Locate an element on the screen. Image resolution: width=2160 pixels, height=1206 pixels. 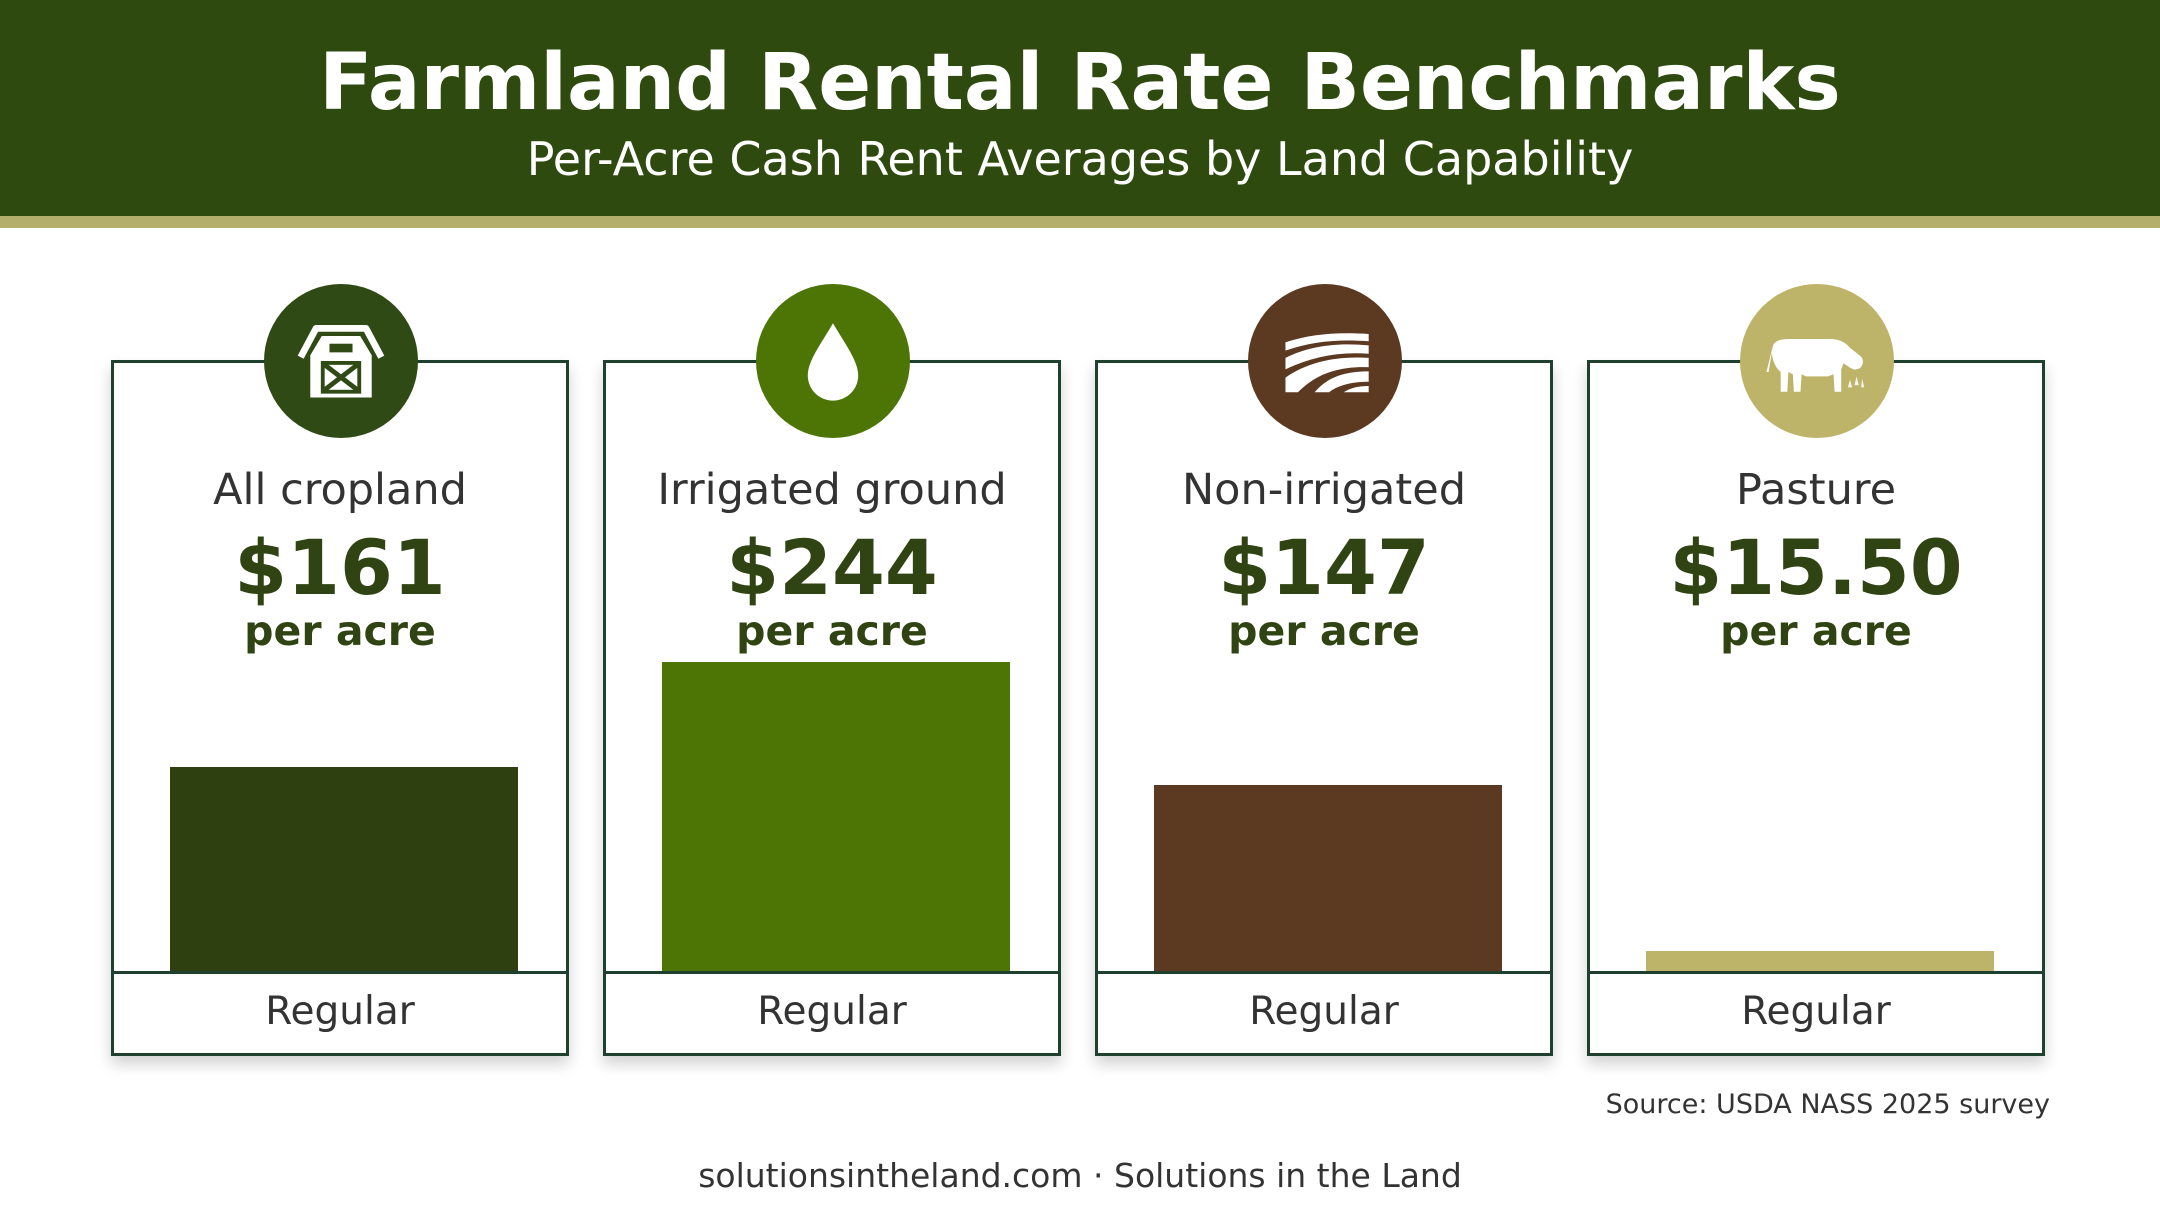
bar-non-irrigated is located at coordinates (1328, 878).